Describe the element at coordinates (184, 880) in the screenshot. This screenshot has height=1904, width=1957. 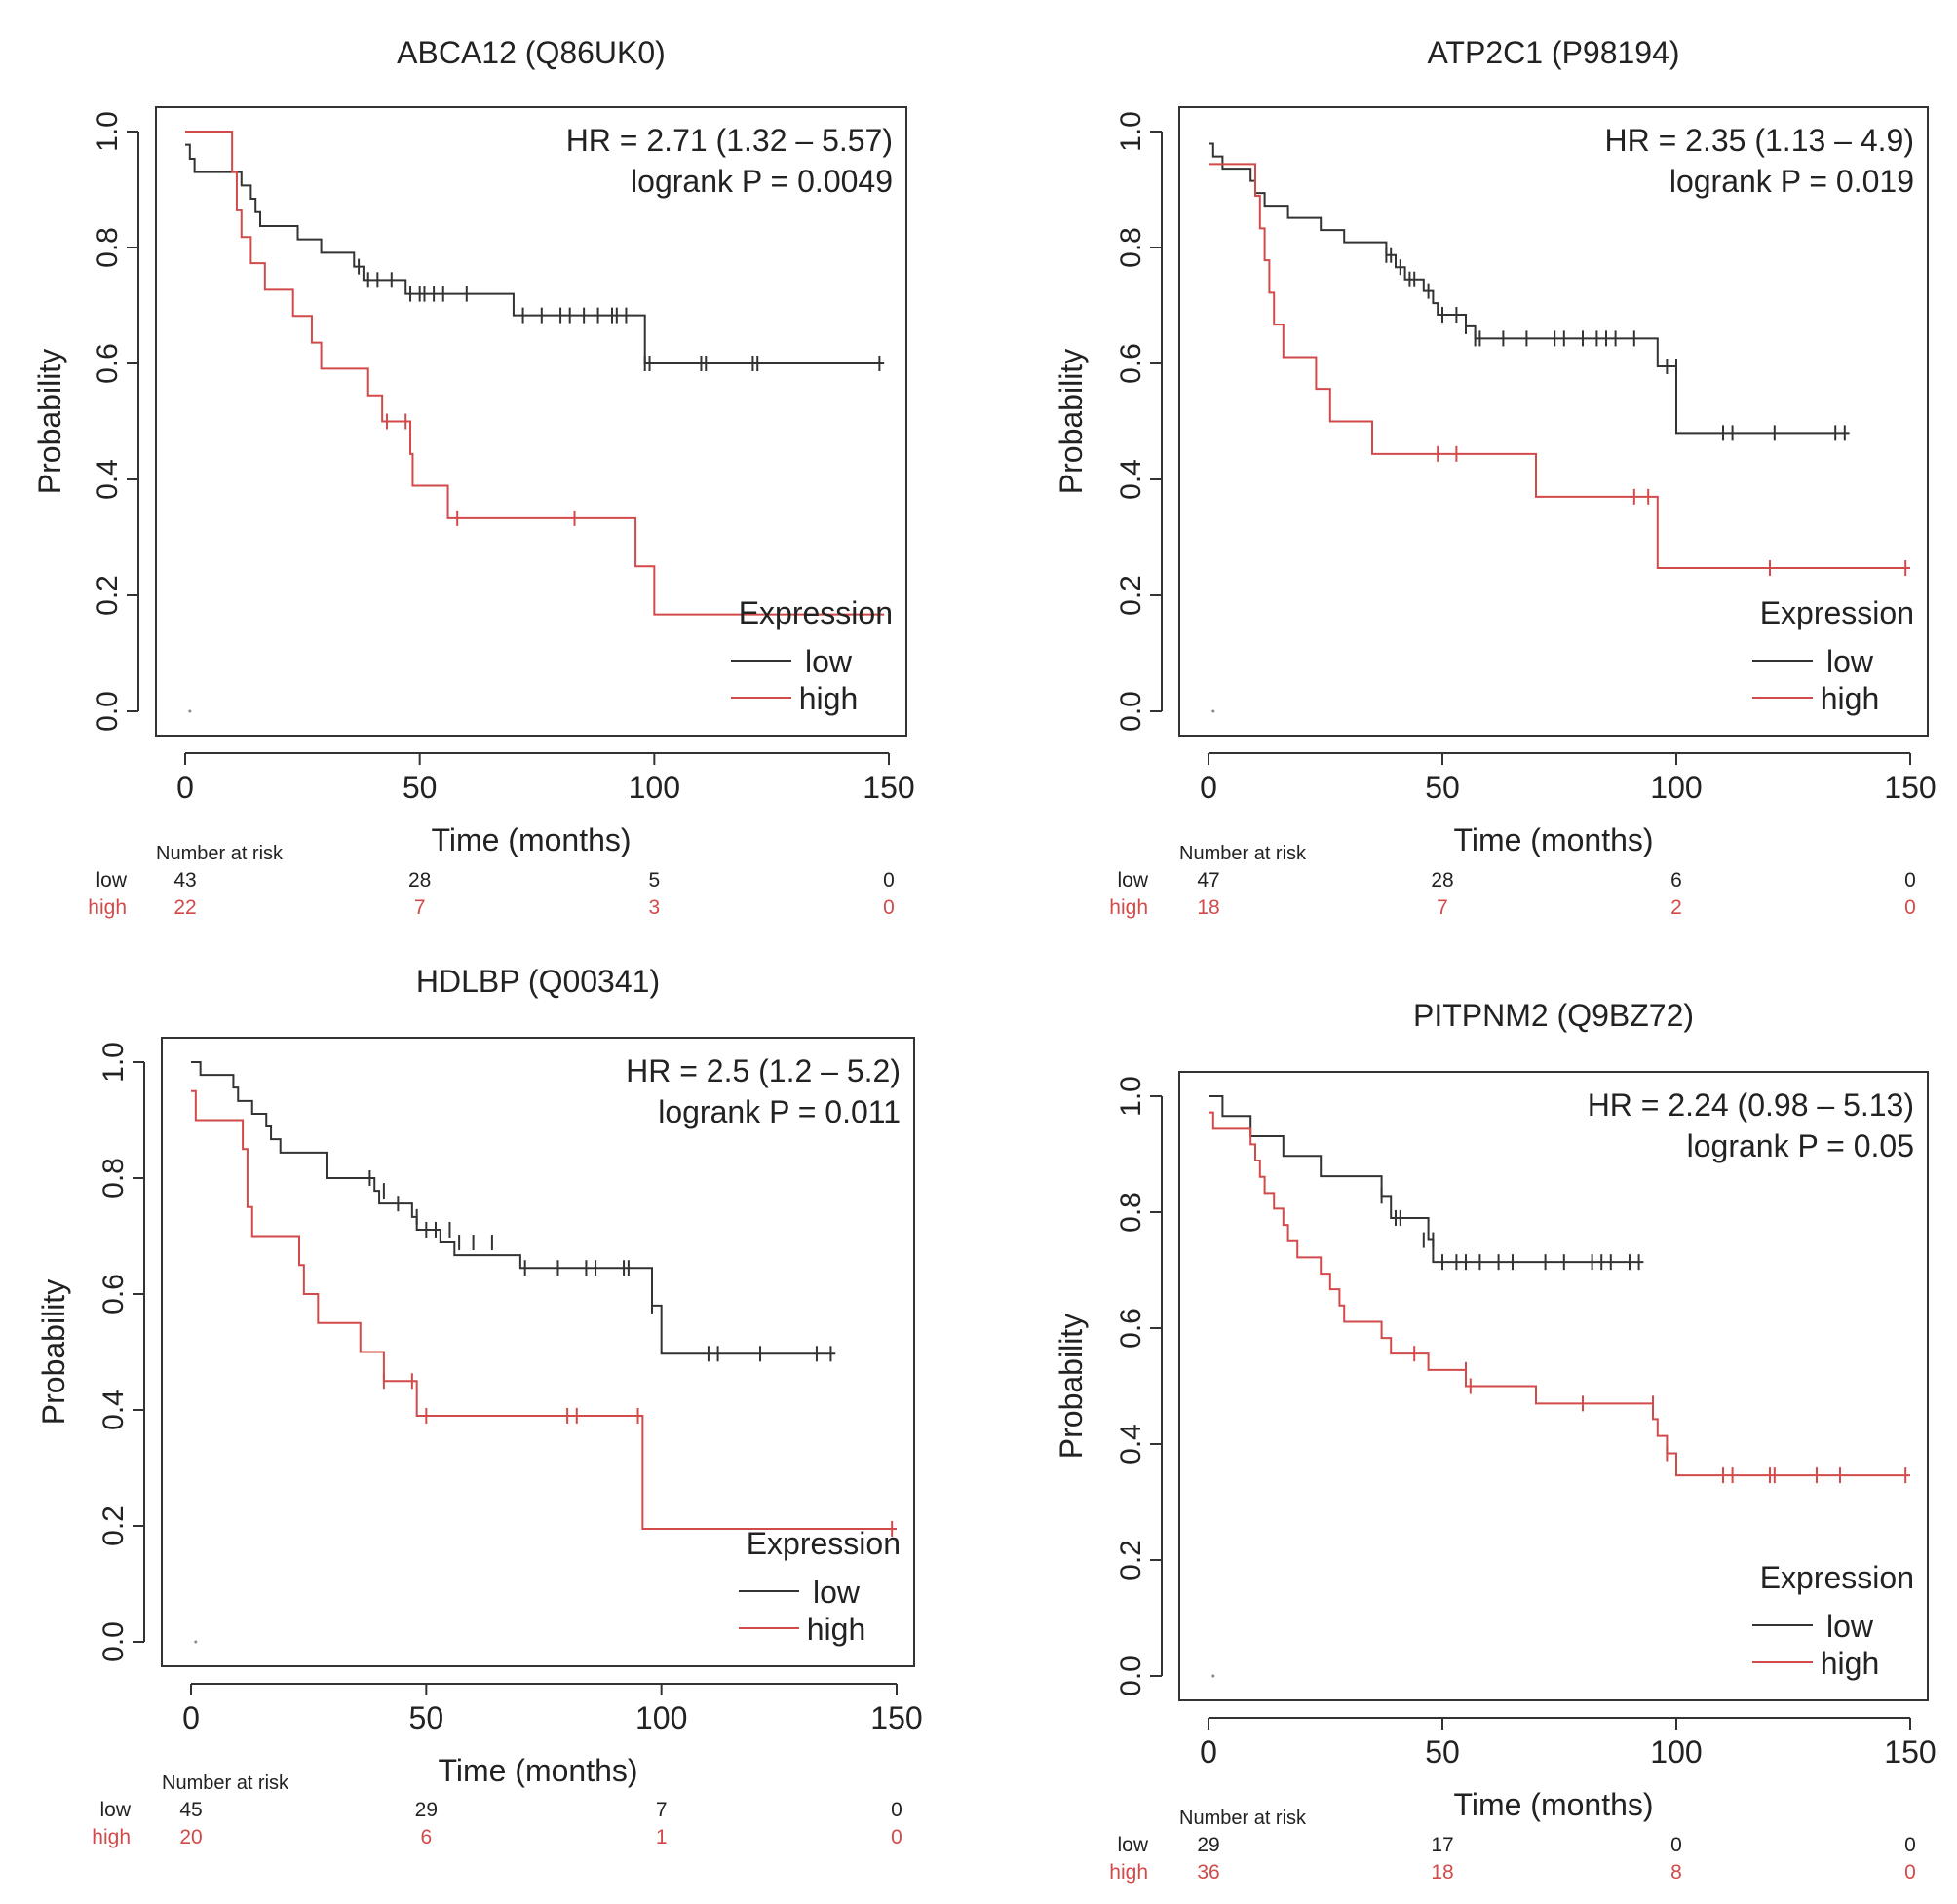
I see `risk-count-low: 43` at that location.